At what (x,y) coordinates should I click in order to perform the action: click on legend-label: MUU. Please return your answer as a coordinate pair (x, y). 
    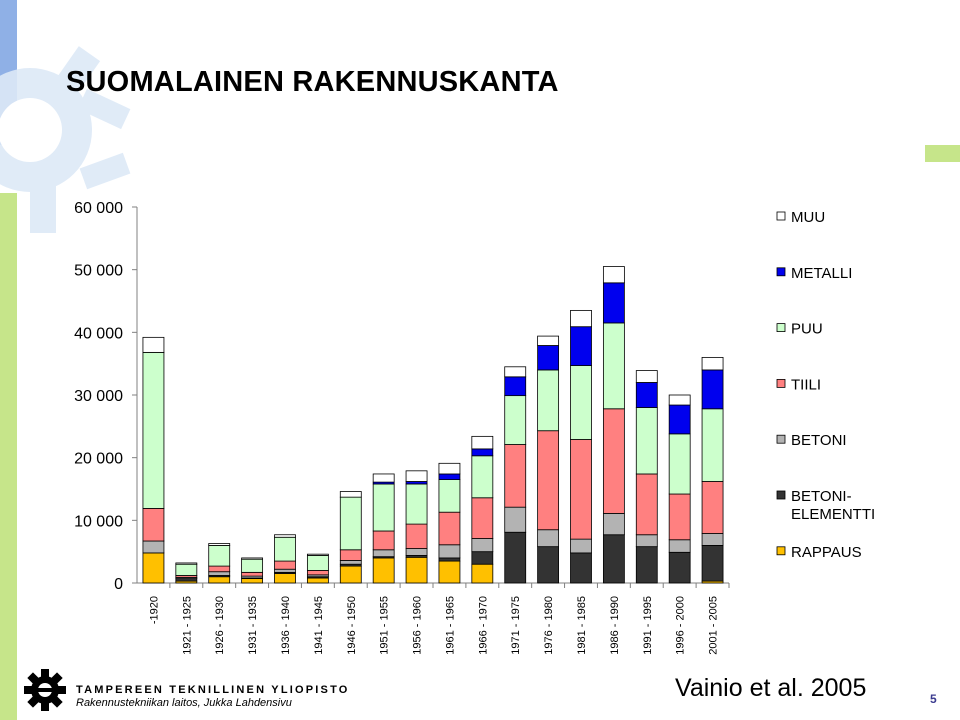
    Looking at the image, I should click on (808, 217).